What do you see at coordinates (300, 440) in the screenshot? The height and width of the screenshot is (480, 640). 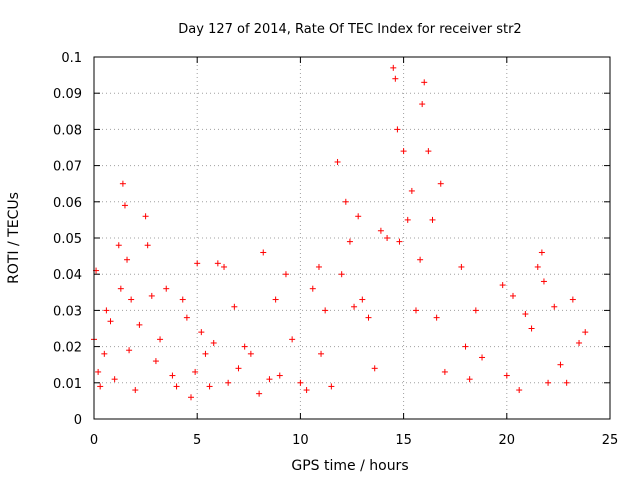 I see `x-tick-label: 10` at bounding box center [300, 440].